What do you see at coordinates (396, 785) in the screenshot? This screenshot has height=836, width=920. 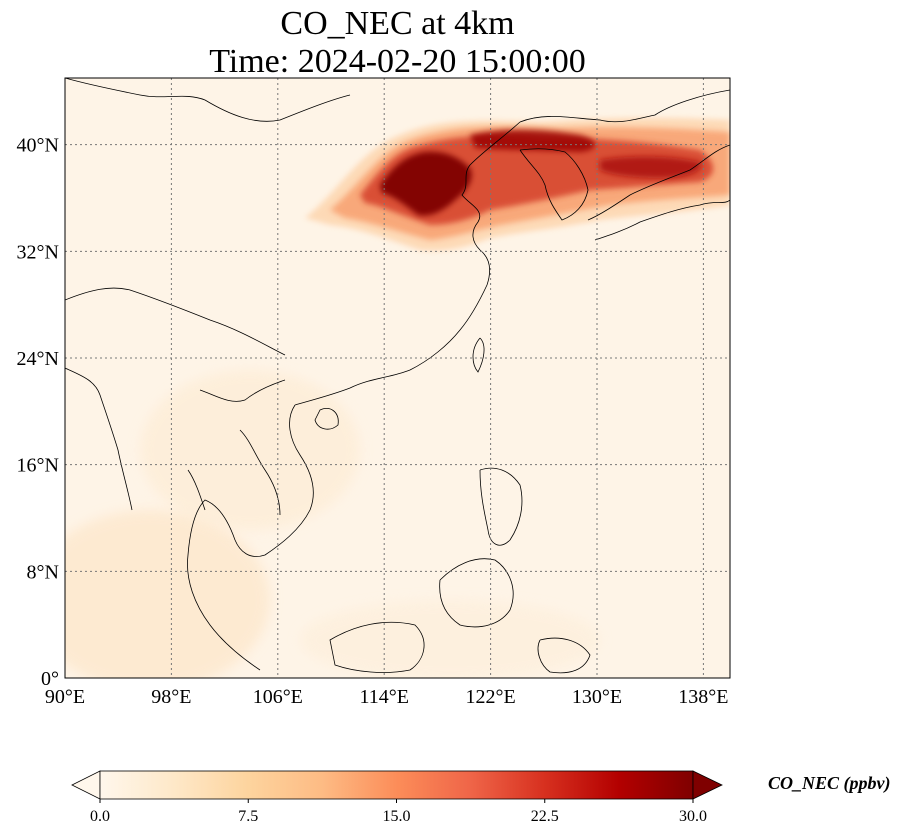 I see `colorbar-gradient` at bounding box center [396, 785].